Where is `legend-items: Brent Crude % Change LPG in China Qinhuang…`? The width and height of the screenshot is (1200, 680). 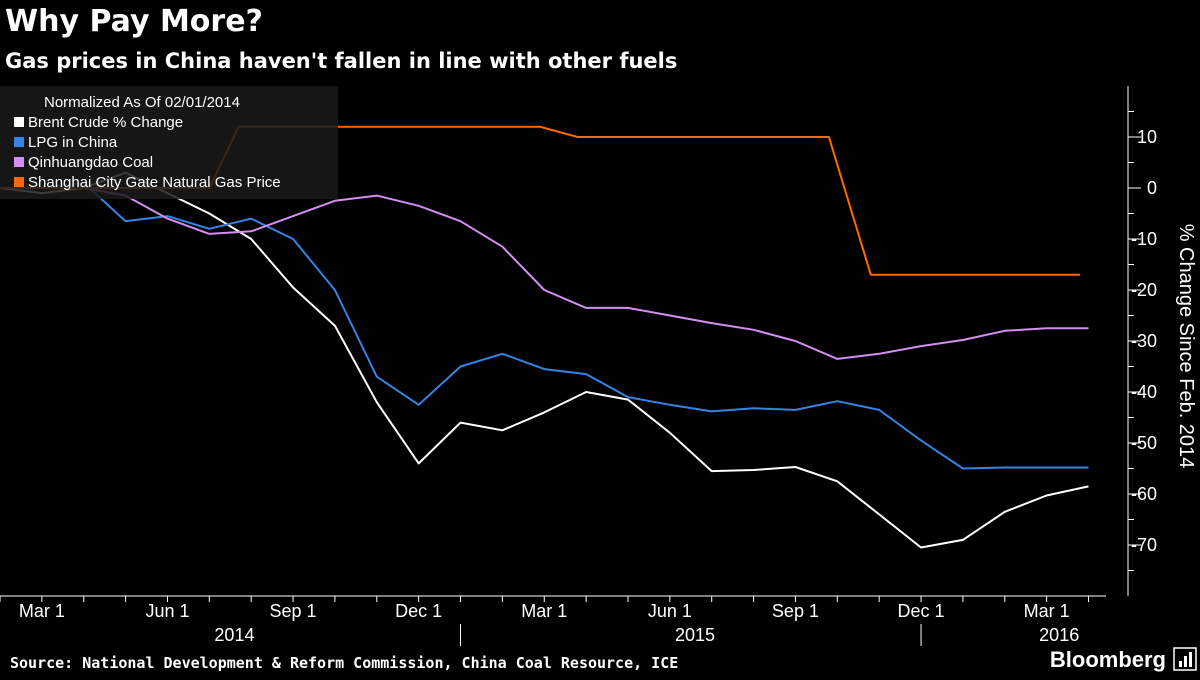
legend-items: Brent Crude % Change LPG in China Qinhuang… is located at coordinates (147, 152).